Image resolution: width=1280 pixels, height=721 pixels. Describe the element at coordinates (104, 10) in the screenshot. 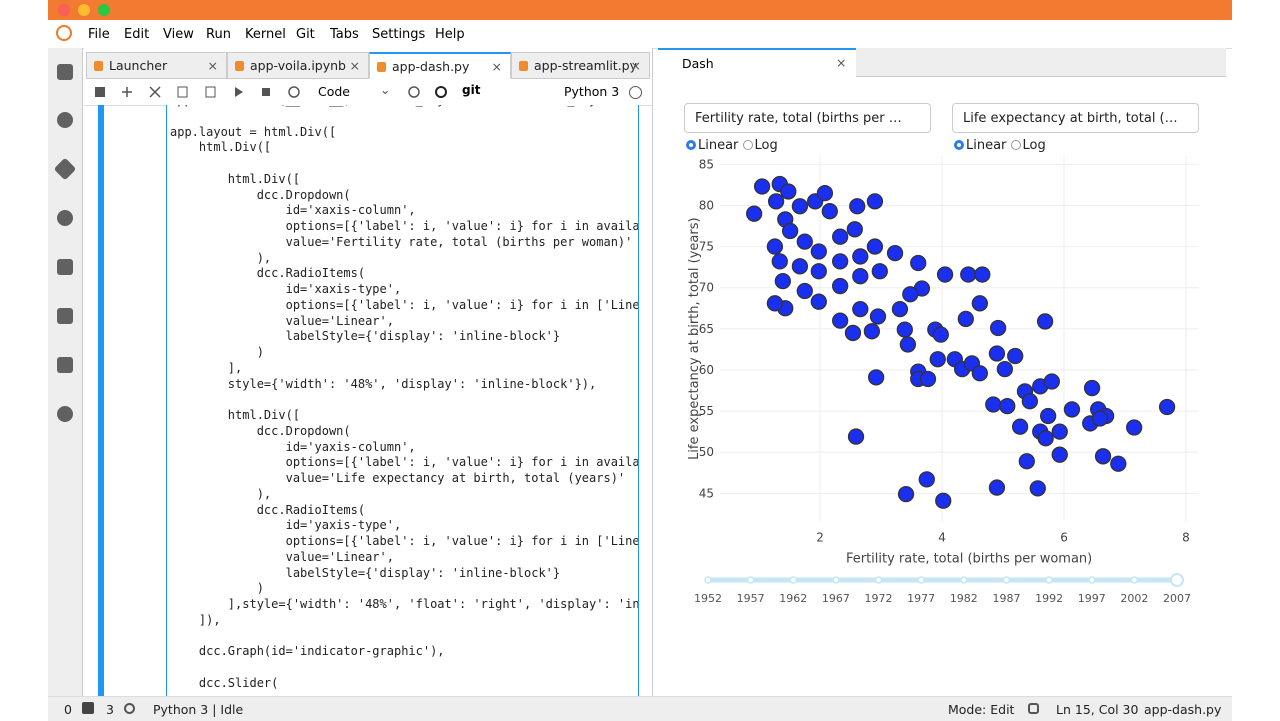

I see `zoom-button` at that location.